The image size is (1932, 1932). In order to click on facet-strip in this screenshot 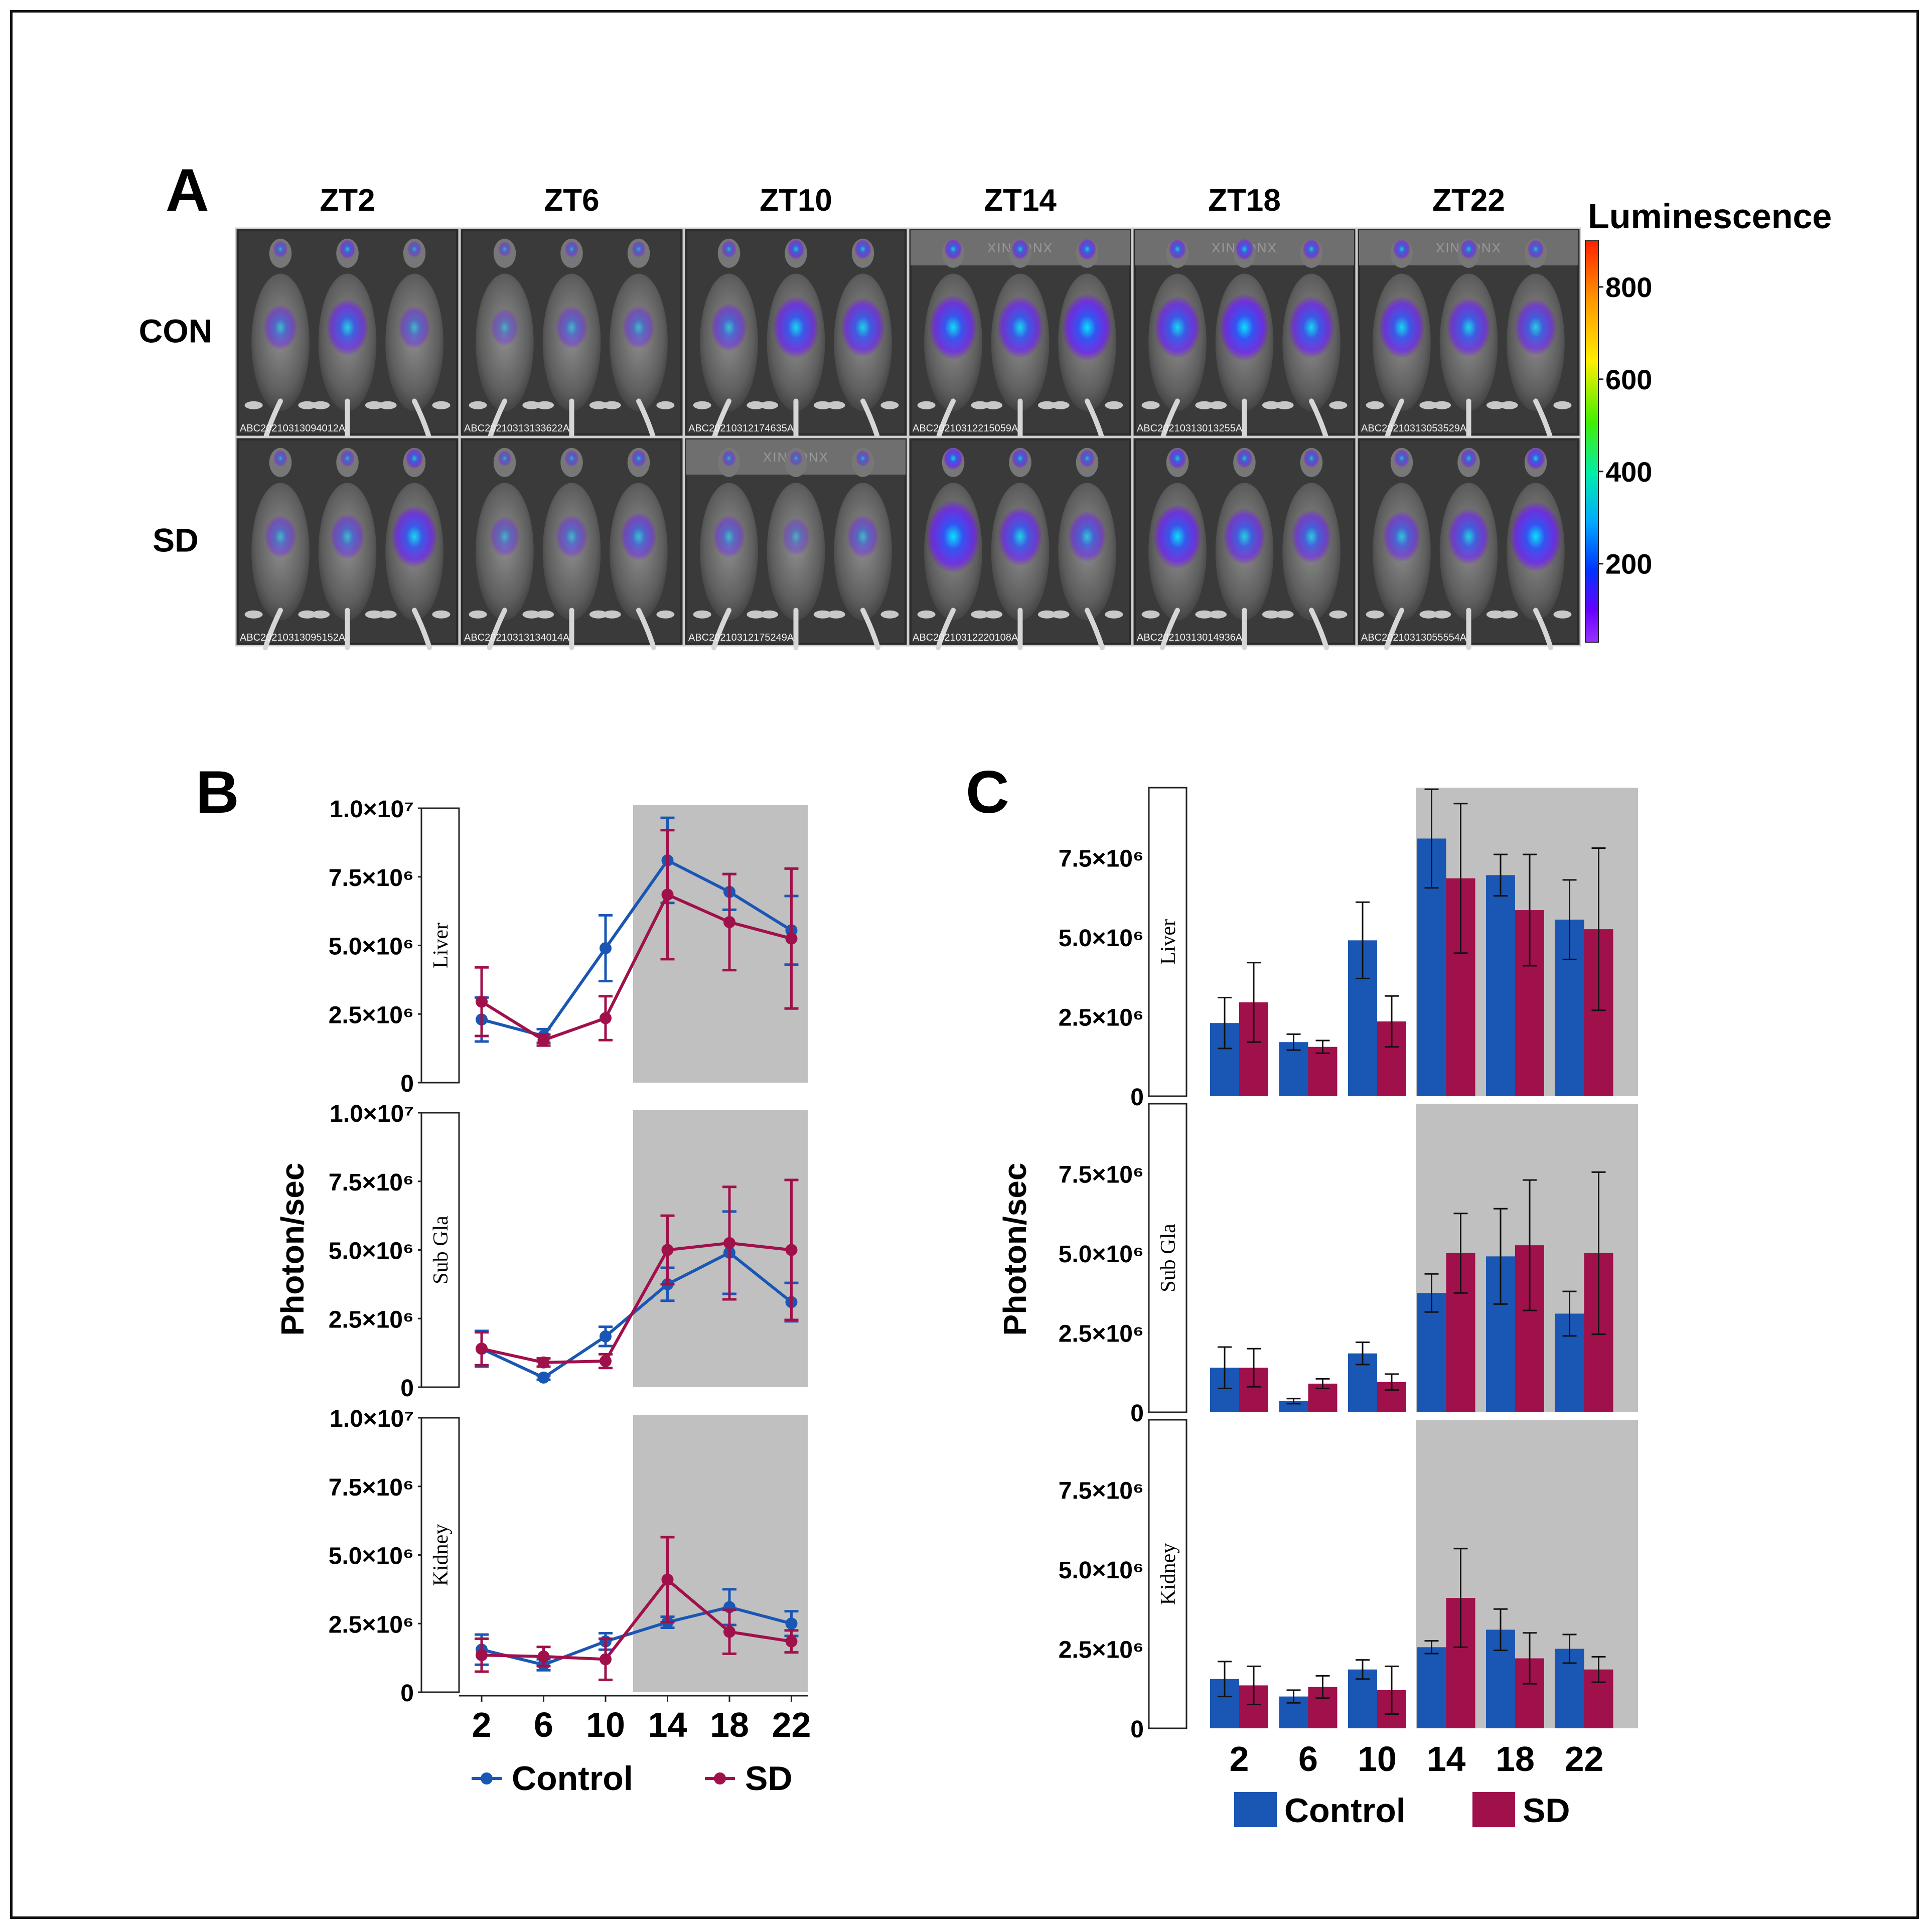, I will do `click(1167, 1574)`.